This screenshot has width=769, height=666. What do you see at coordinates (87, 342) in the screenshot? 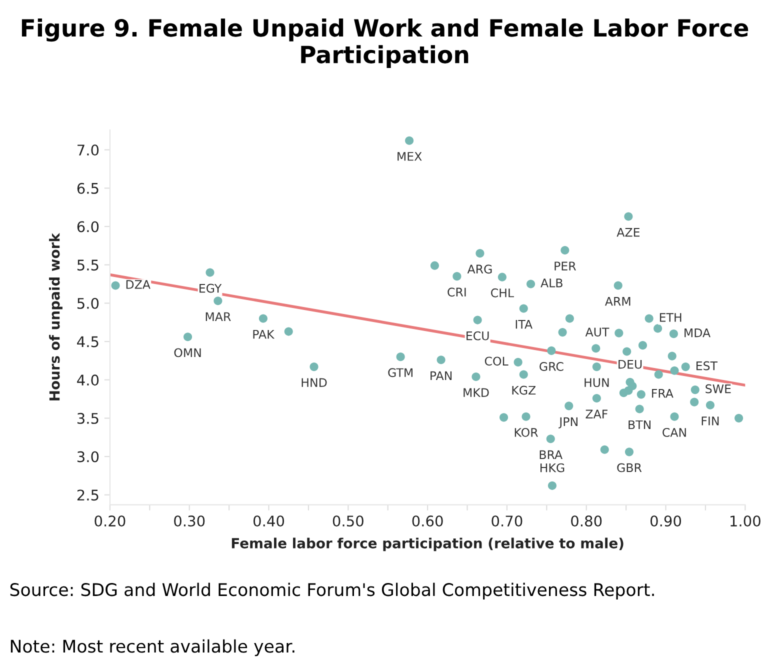
I see `y-tick-label: 4.5` at bounding box center [87, 342].